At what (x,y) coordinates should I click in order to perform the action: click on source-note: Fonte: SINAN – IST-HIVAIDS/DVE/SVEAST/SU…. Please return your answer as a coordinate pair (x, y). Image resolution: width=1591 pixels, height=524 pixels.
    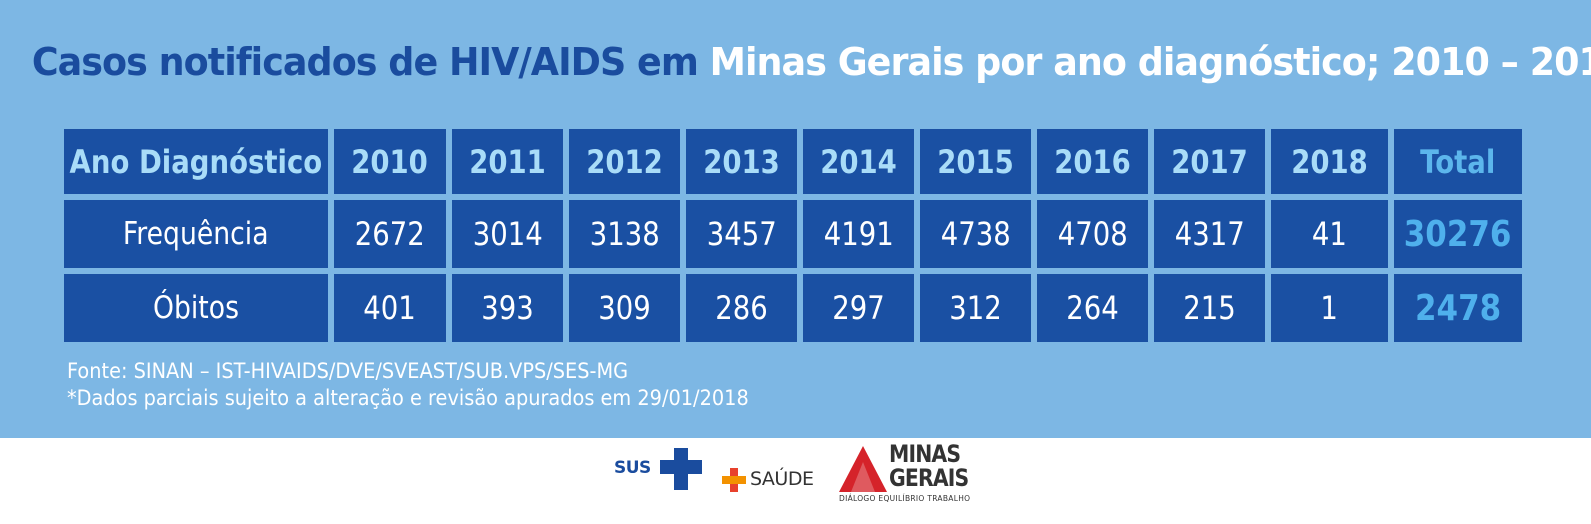
    Looking at the image, I should click on (348, 371).